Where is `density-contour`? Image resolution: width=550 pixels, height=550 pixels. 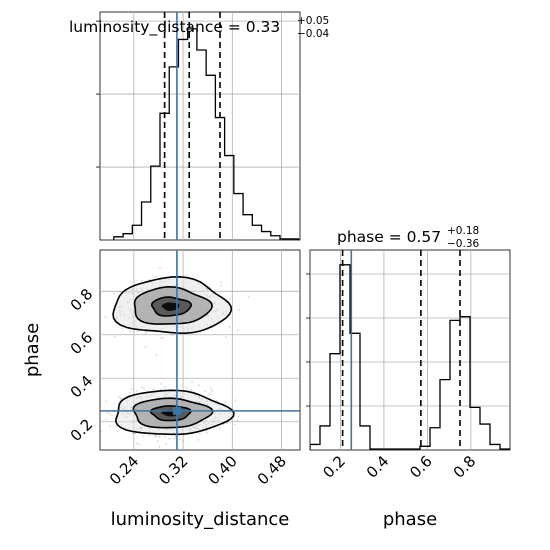
density-contour is located at coordinates (170, 306).